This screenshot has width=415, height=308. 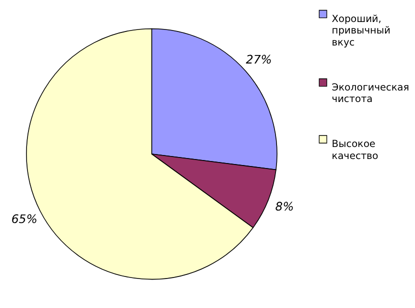 I want to click on data-label: 65%, so click(x=24, y=219).